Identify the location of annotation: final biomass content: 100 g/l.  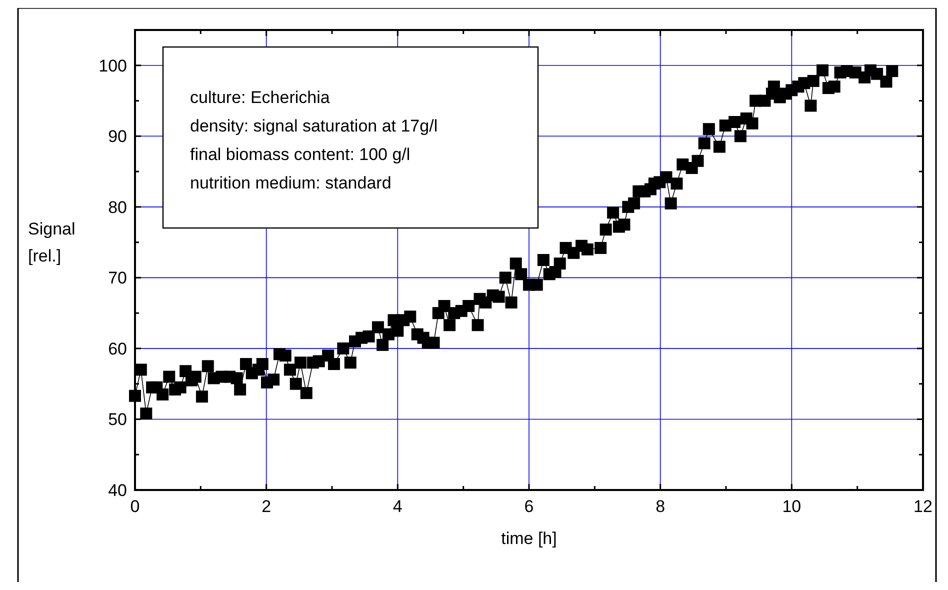
(300, 154).